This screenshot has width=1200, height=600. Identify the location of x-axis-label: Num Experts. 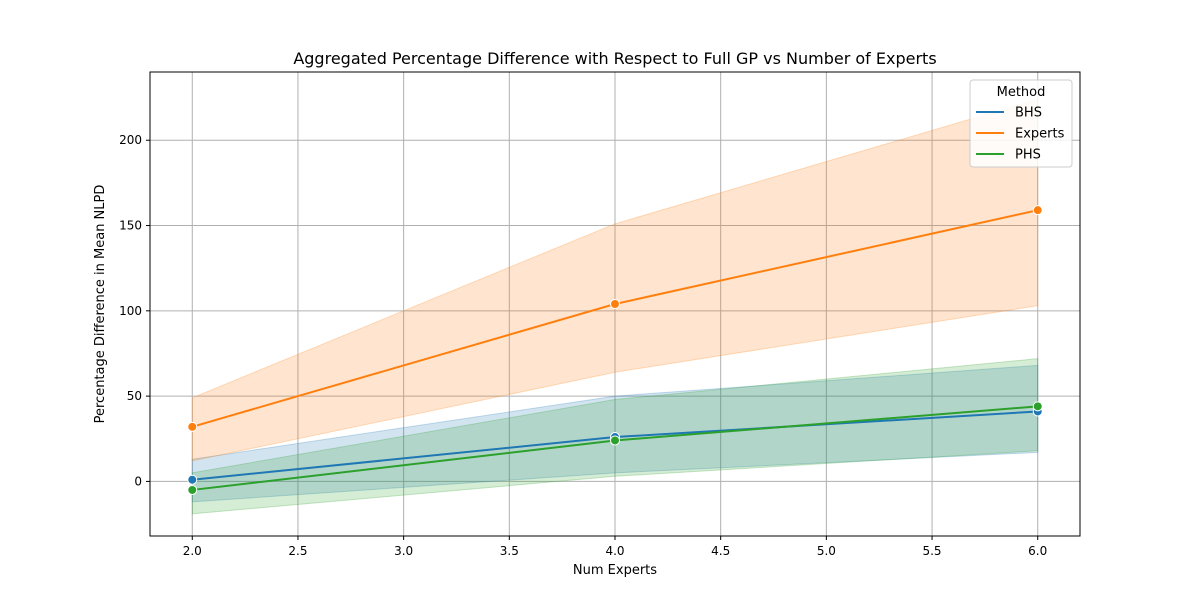
(615, 570).